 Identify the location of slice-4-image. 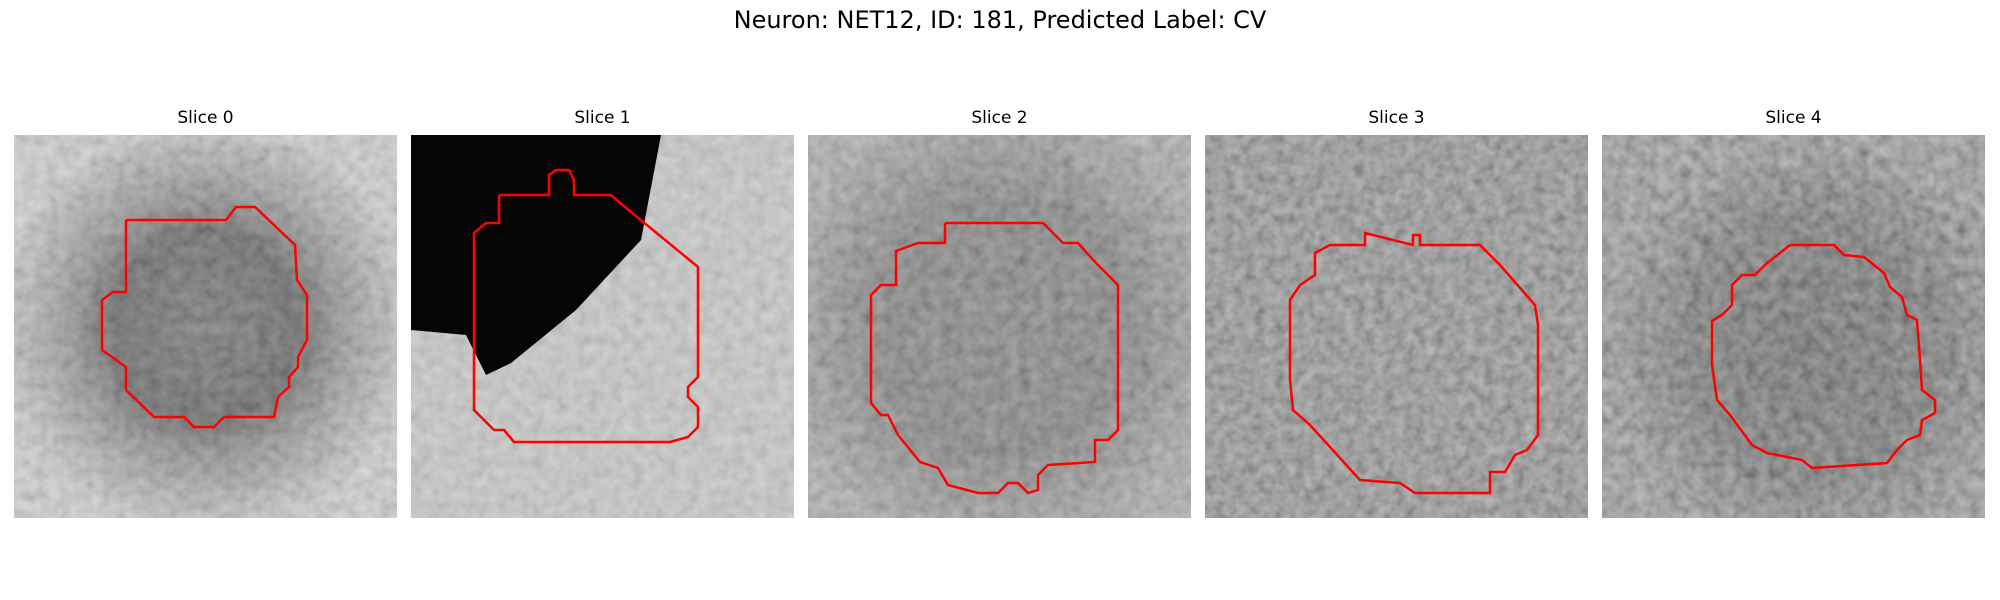
(1793, 326).